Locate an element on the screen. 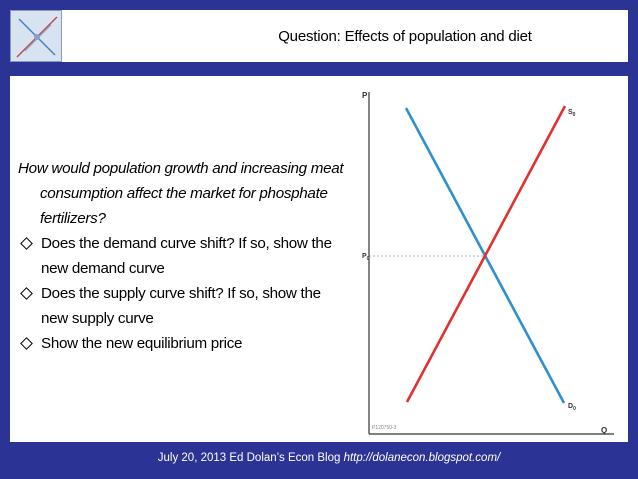 The height and width of the screenshot is (479, 638). demand-curve-label: D0 is located at coordinates (572, 407).